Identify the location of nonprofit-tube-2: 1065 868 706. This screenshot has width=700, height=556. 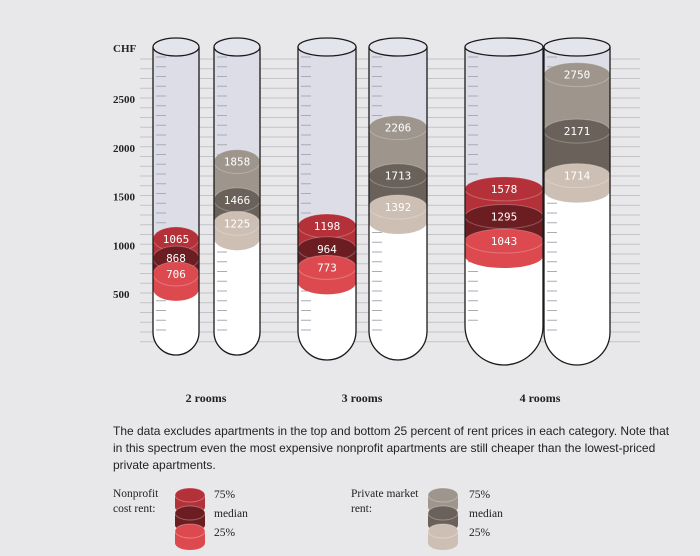
(176, 196).